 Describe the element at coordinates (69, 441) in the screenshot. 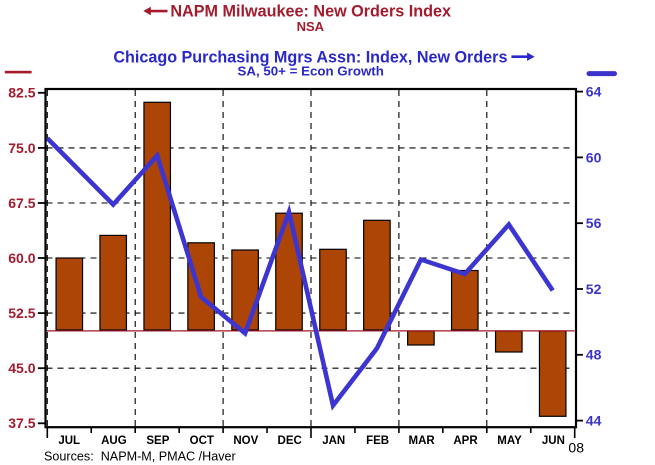

I see `svg-text: JUL` at that location.